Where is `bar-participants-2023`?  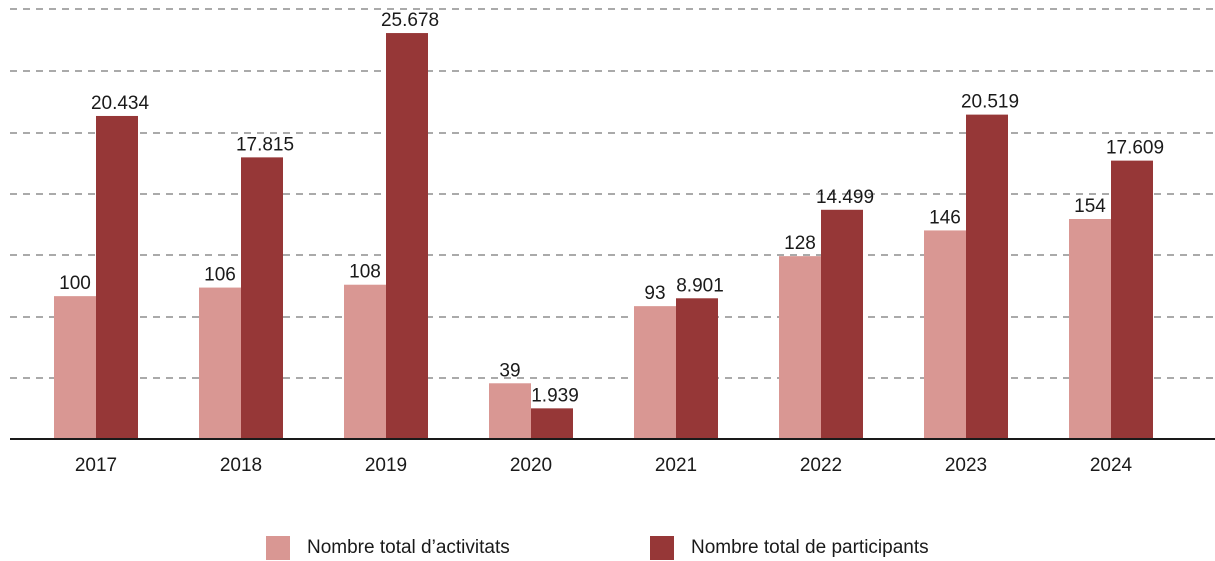
bar-participants-2023 is located at coordinates (987, 277).